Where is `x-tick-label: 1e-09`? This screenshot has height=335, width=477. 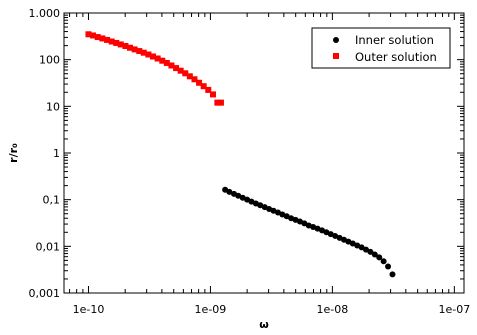
x-tick-label: 1e-09 is located at coordinates (211, 309).